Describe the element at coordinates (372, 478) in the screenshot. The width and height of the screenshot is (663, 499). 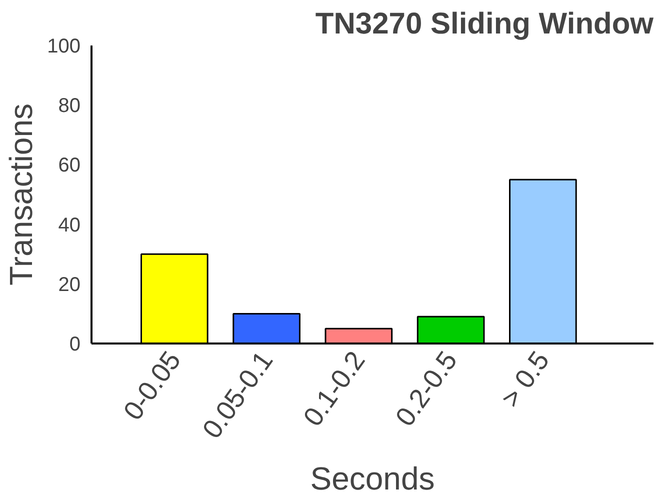
I see `x-axis-title: Seconds` at that location.